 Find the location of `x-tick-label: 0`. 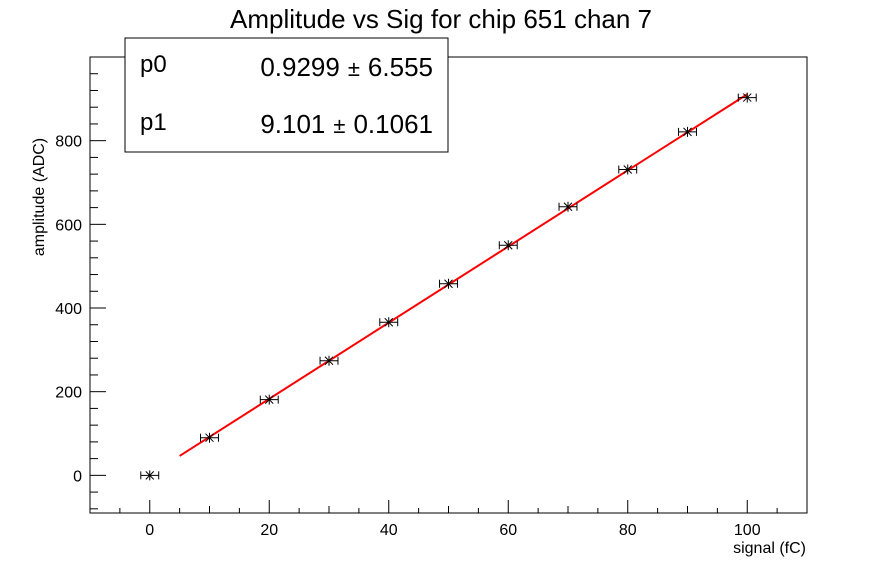

x-tick-label: 0 is located at coordinates (149, 530).